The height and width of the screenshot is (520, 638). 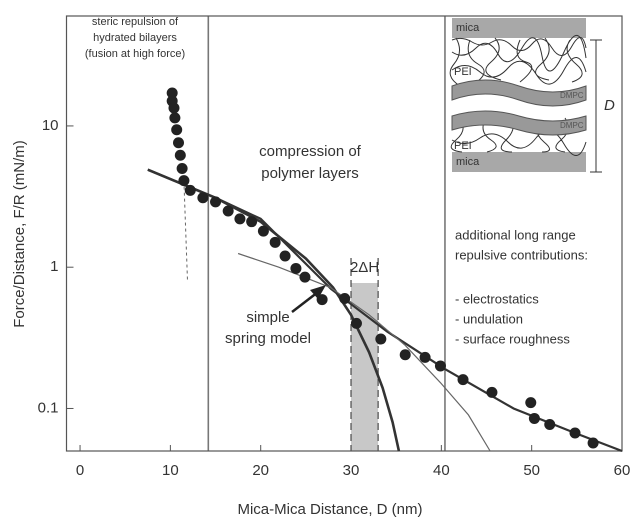 What do you see at coordinates (135, 38) in the screenshot?
I see `annotation: hydrated bilayers` at bounding box center [135, 38].